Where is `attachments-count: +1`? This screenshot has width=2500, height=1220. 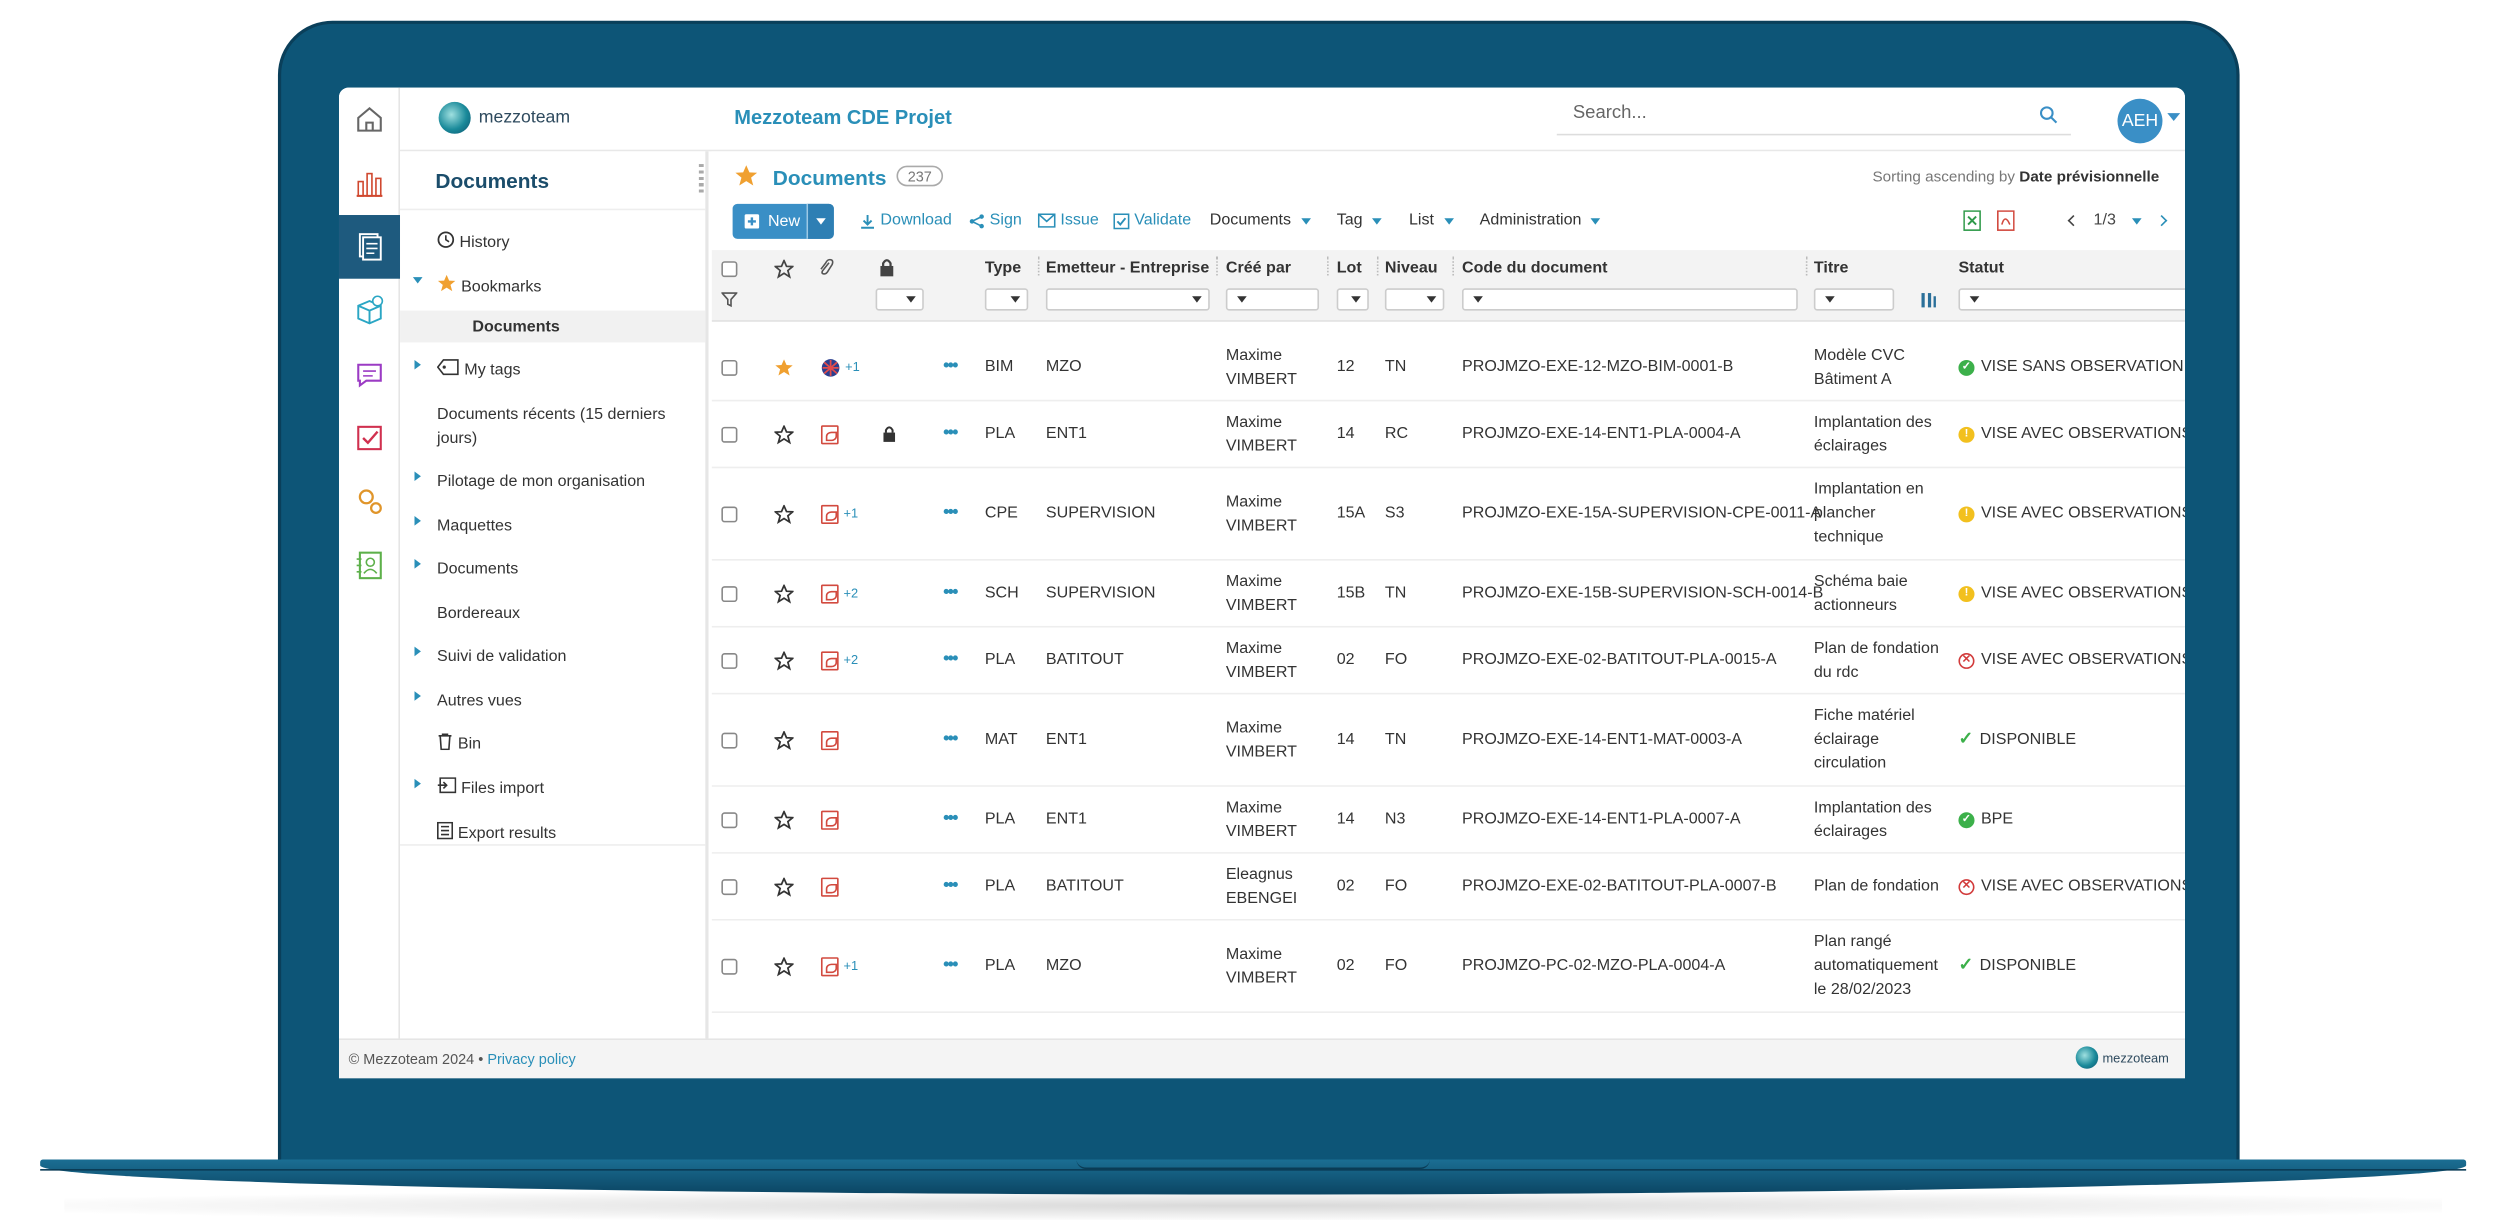
attachments-count: +1 is located at coordinates (851, 966).